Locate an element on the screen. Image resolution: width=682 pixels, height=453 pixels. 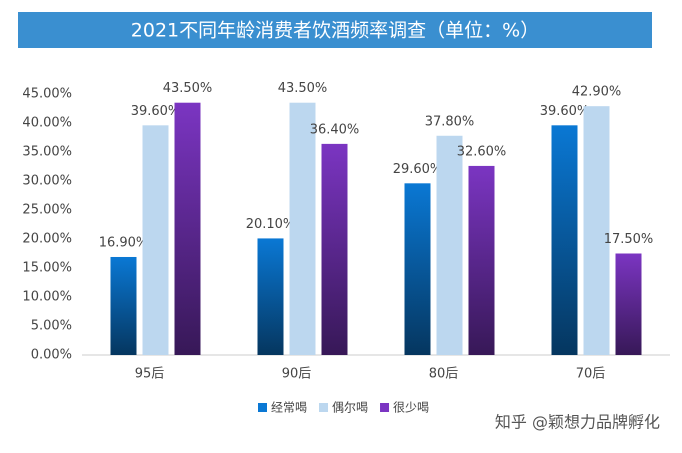
y-tick-label: 20.00% is located at coordinates (47, 239).